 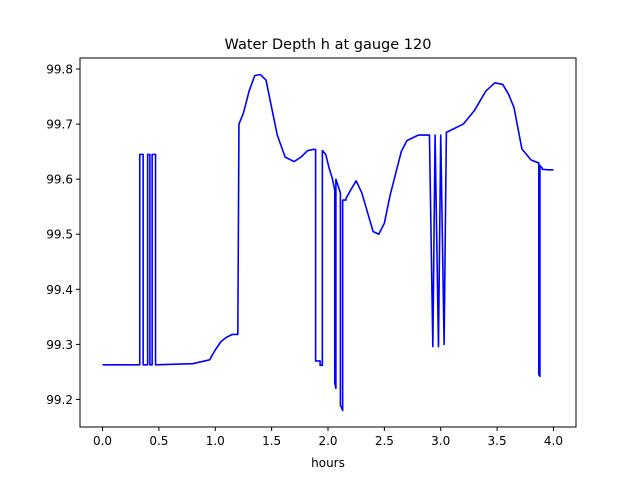 What do you see at coordinates (384, 441) in the screenshot?
I see `x-tick-label: 2.5` at bounding box center [384, 441].